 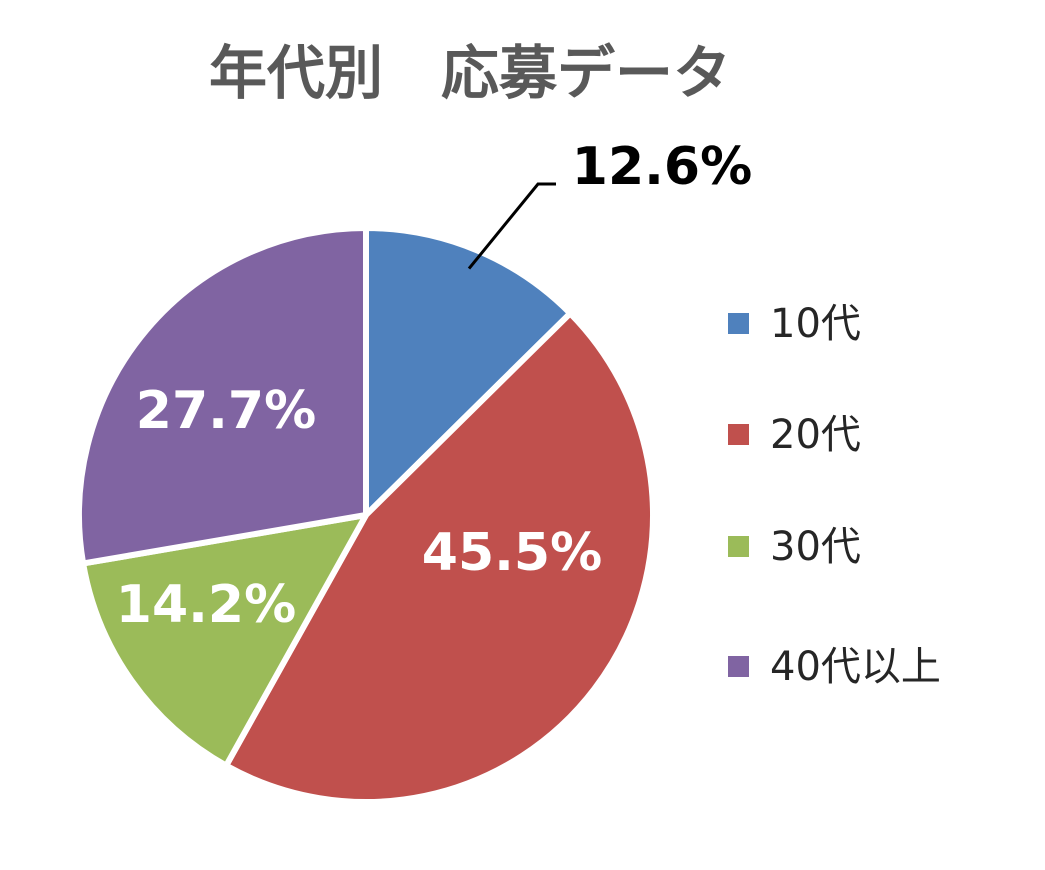 What do you see at coordinates (855, 667) in the screenshot?
I see `legend-label: 40代以上` at bounding box center [855, 667].